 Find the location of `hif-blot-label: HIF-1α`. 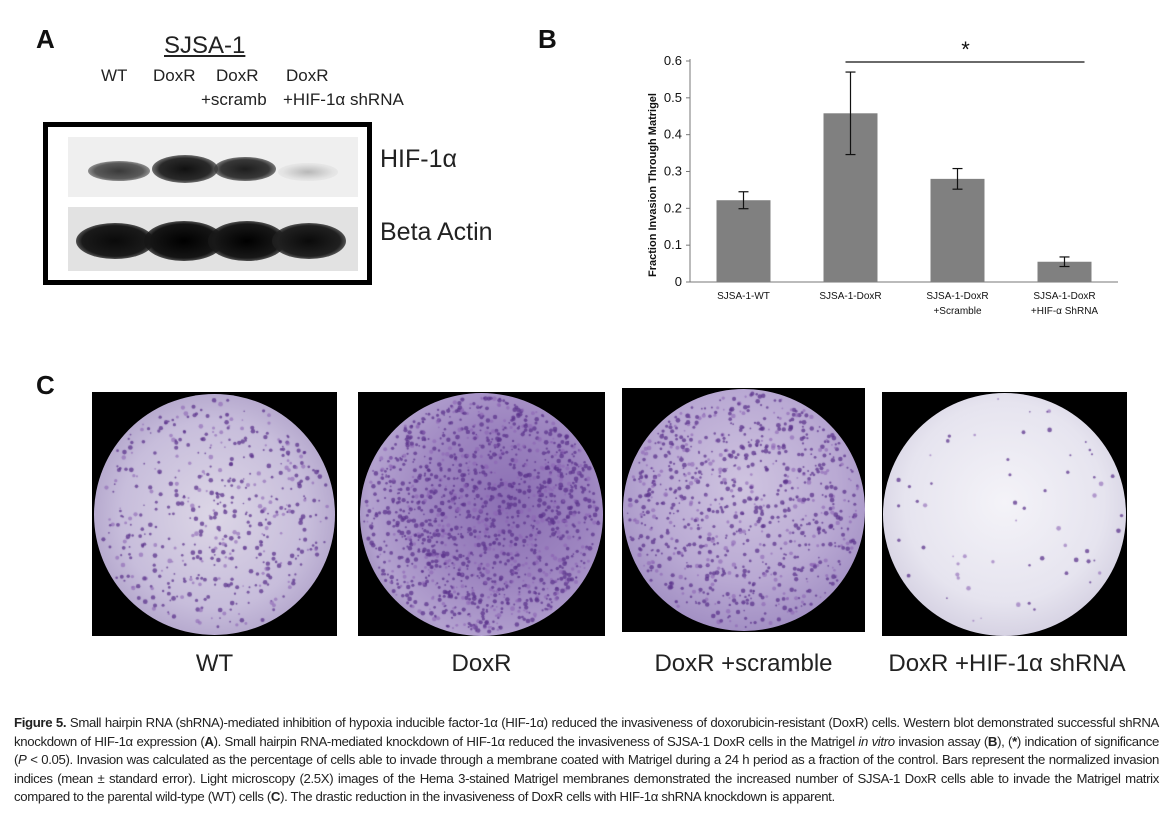

hif-blot-label: HIF-1α is located at coordinates (418, 159).